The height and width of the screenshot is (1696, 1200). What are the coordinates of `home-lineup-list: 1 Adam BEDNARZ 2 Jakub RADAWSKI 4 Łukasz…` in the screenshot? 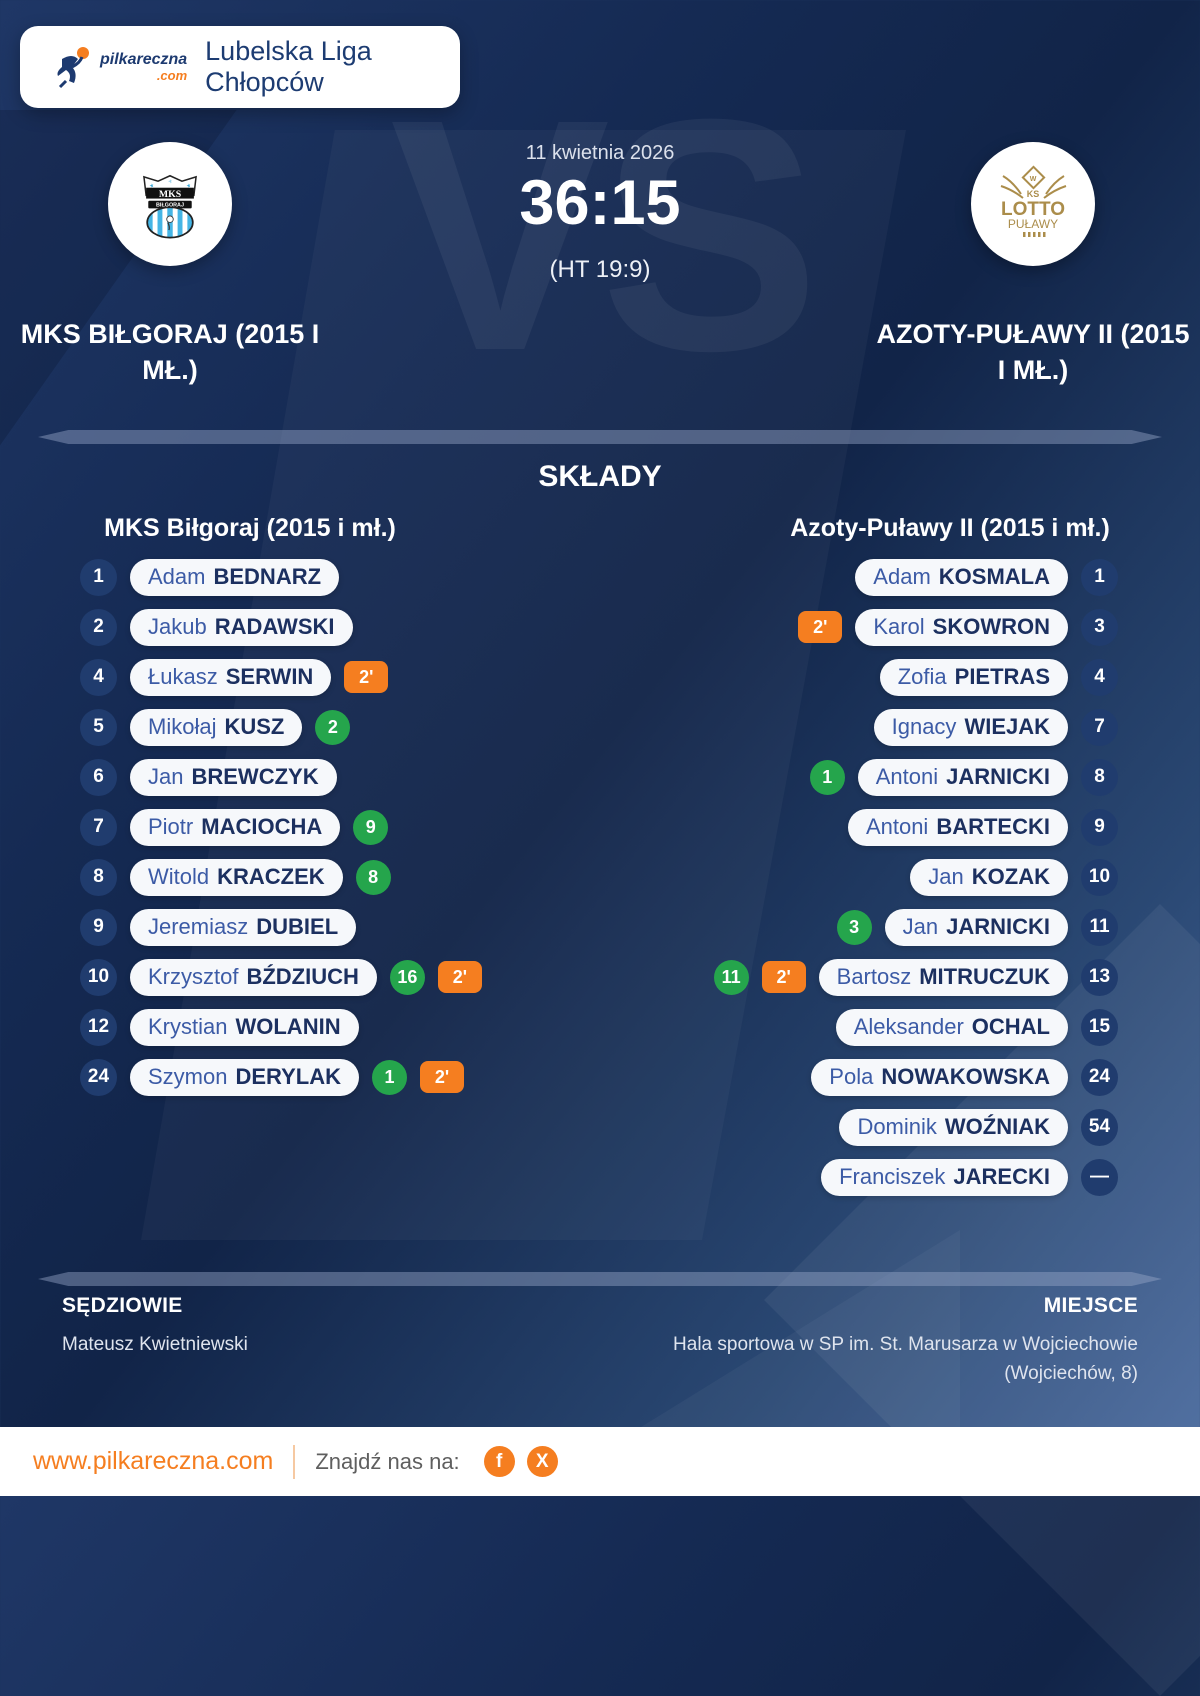 It's located at (310, 827).